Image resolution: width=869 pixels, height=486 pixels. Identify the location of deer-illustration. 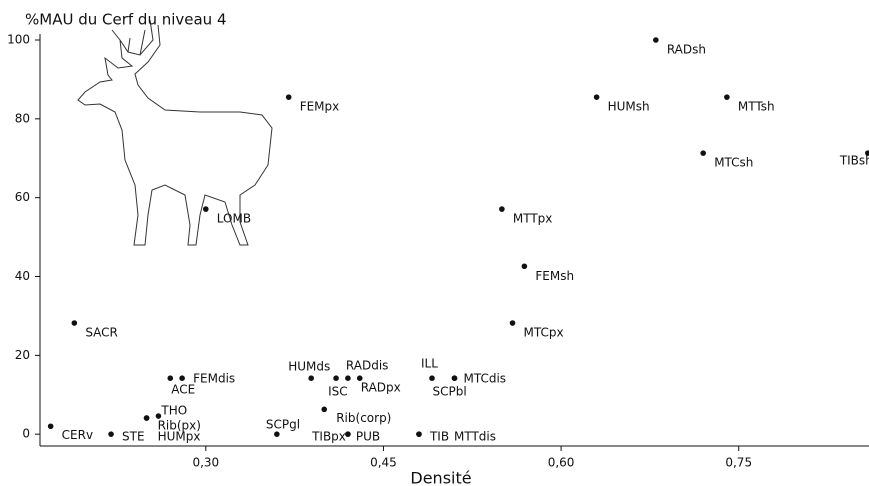
(175, 132).